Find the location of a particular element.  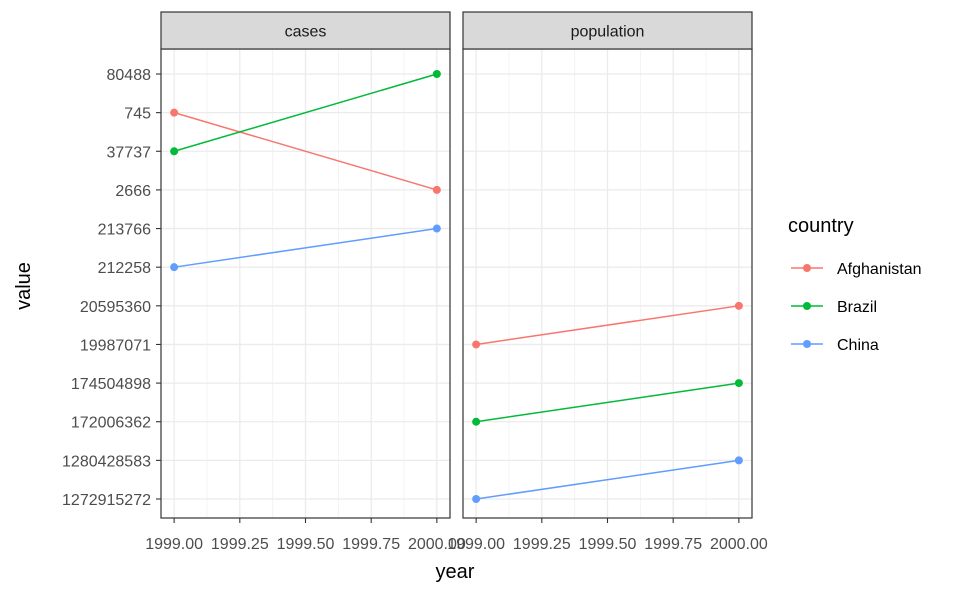

facet-strip-label: cases is located at coordinates (306, 32).